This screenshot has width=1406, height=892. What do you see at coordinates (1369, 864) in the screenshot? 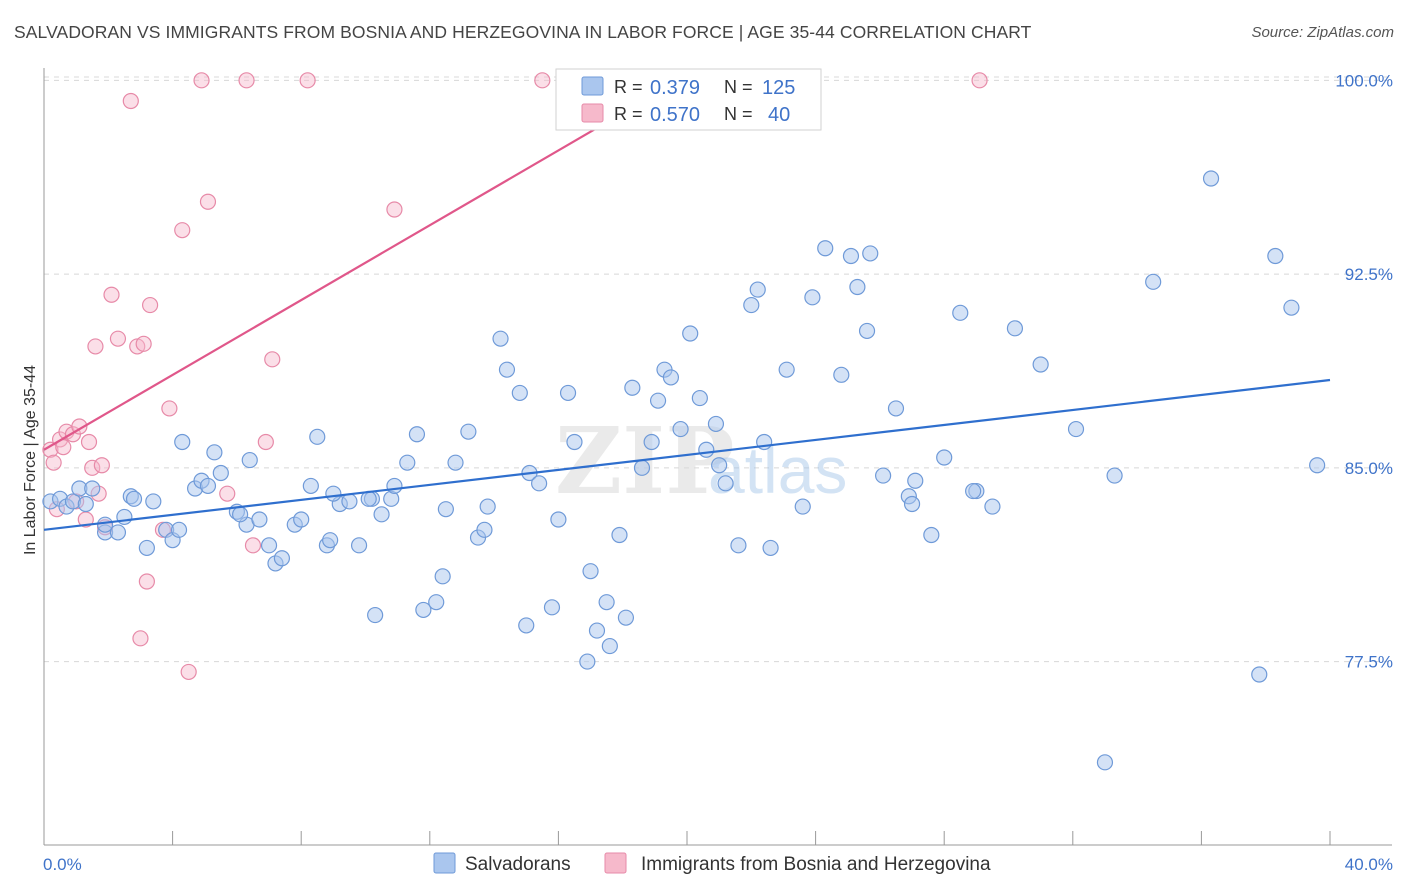
I see `x-tick-label: 40.0%` at bounding box center [1369, 864].